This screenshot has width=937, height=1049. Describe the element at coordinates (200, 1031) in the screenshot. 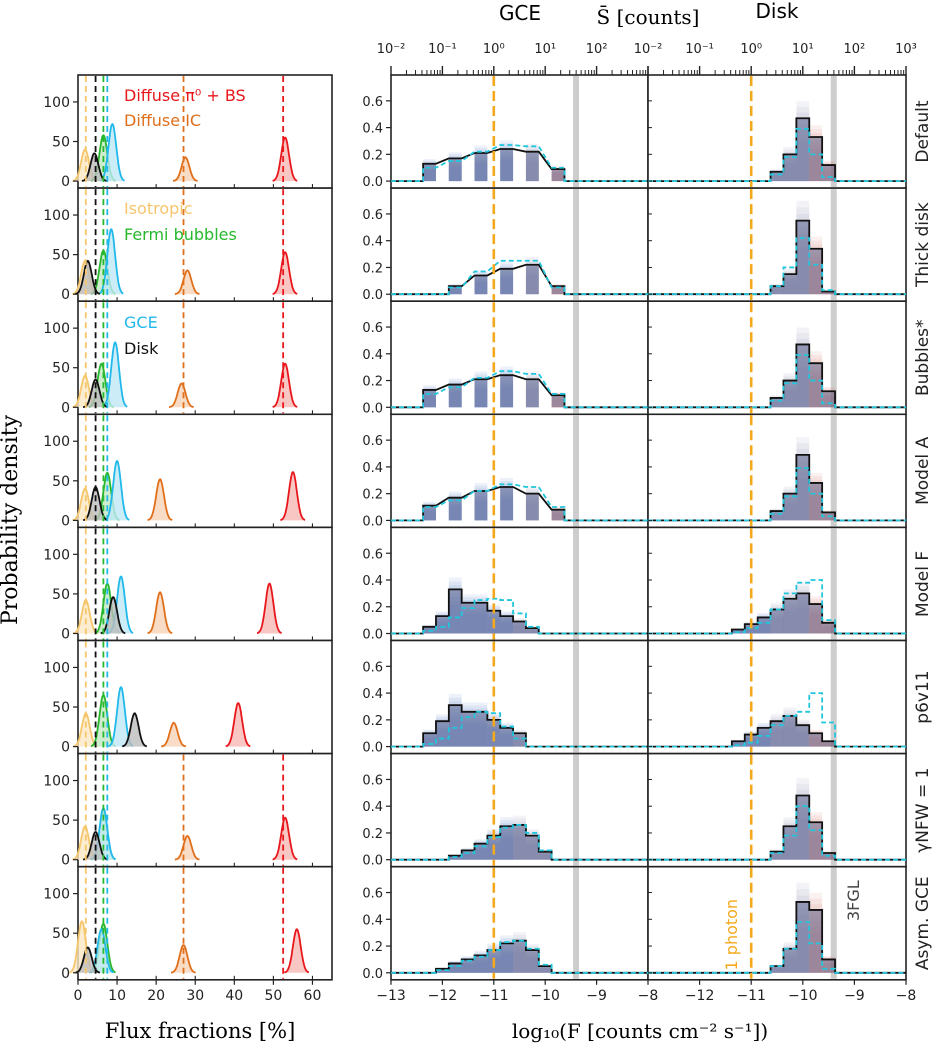

I see `left-x-axis-label: Flux fractions [%]` at that location.